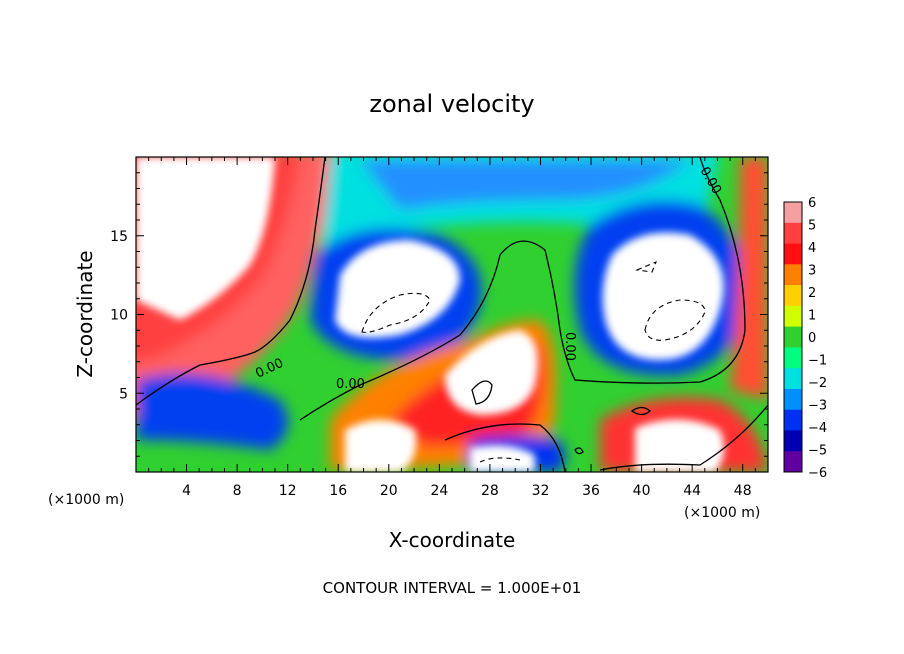  Describe the element at coordinates (722, 513) in the screenshot. I see `x-unit-label-right: (×1000 m)` at that location.